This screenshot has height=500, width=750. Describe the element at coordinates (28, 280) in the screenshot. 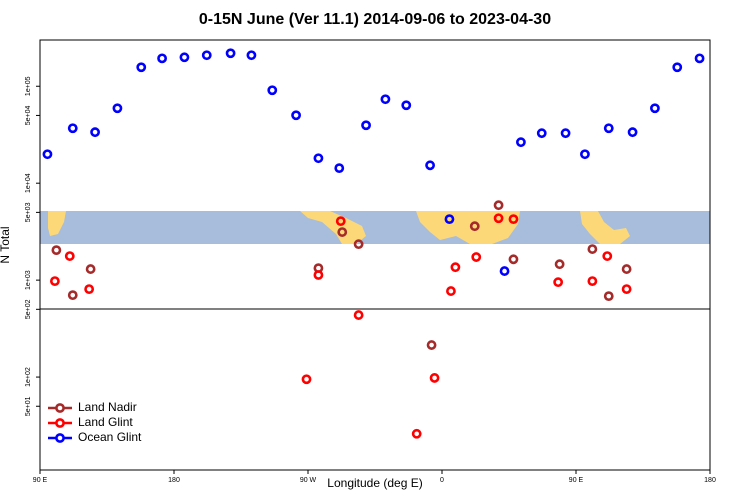

I see `y-tick-label: 1e+03` at that location.